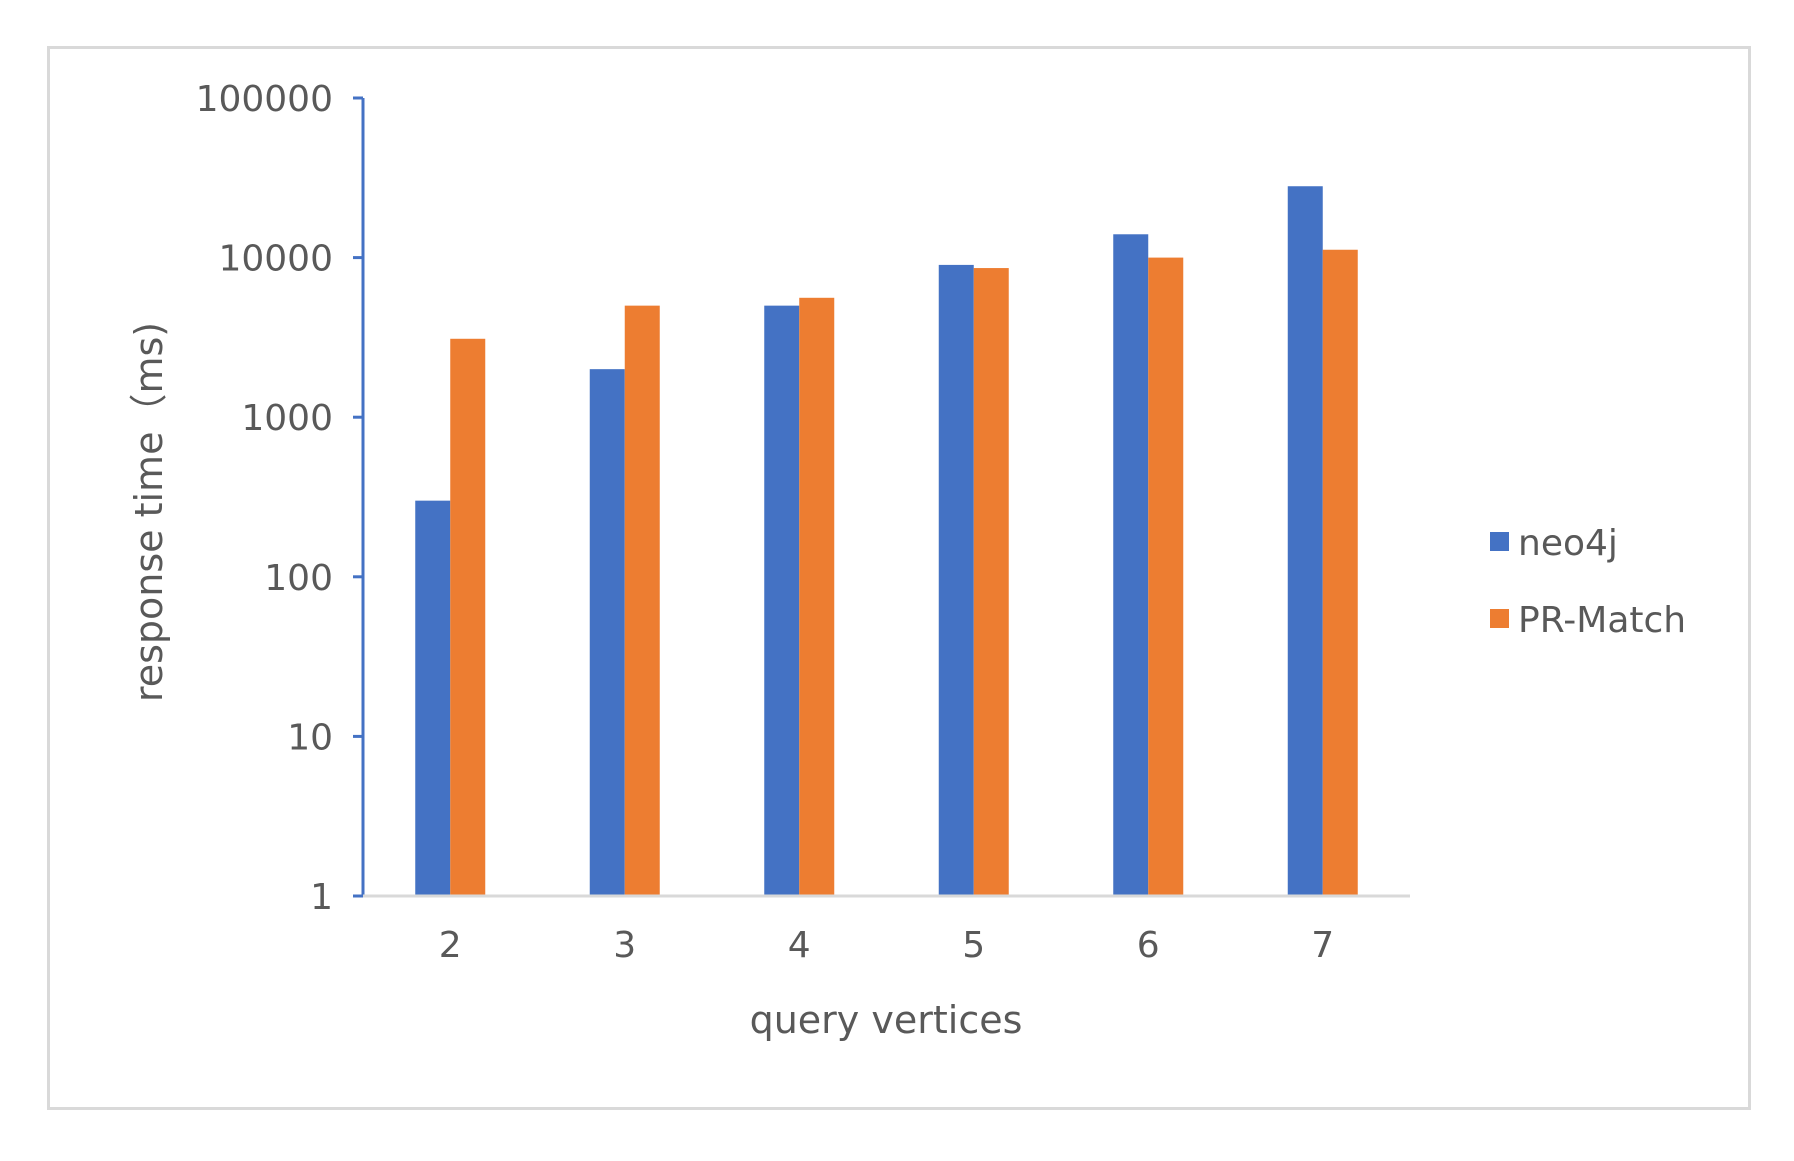  What do you see at coordinates (1322, 945) in the screenshot?
I see `x-tick-label: 7` at bounding box center [1322, 945].